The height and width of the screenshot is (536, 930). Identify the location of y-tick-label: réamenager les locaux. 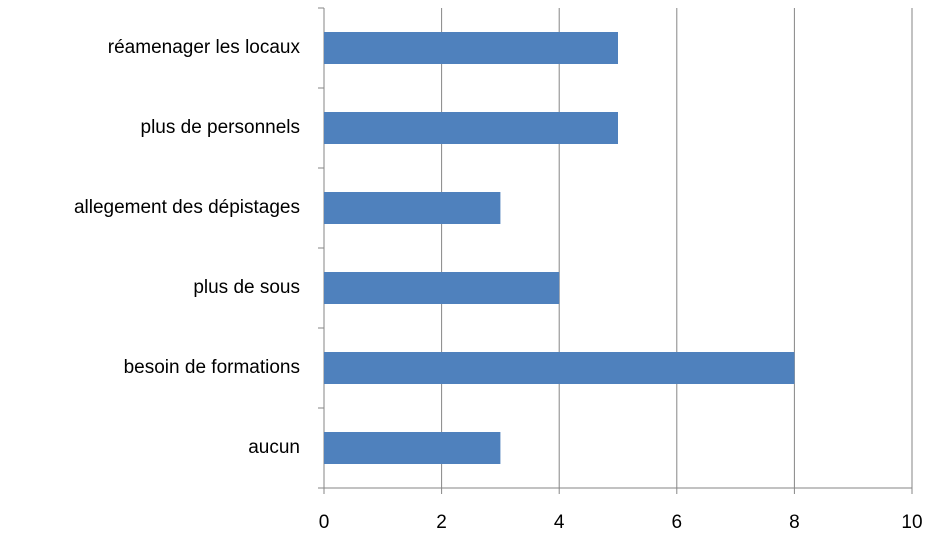
(204, 47).